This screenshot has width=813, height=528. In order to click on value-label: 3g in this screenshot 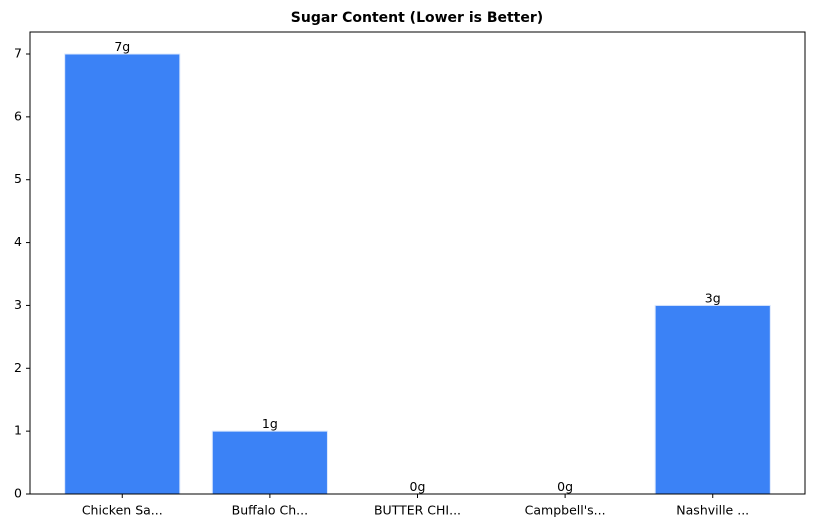, I will do `click(713, 297)`.